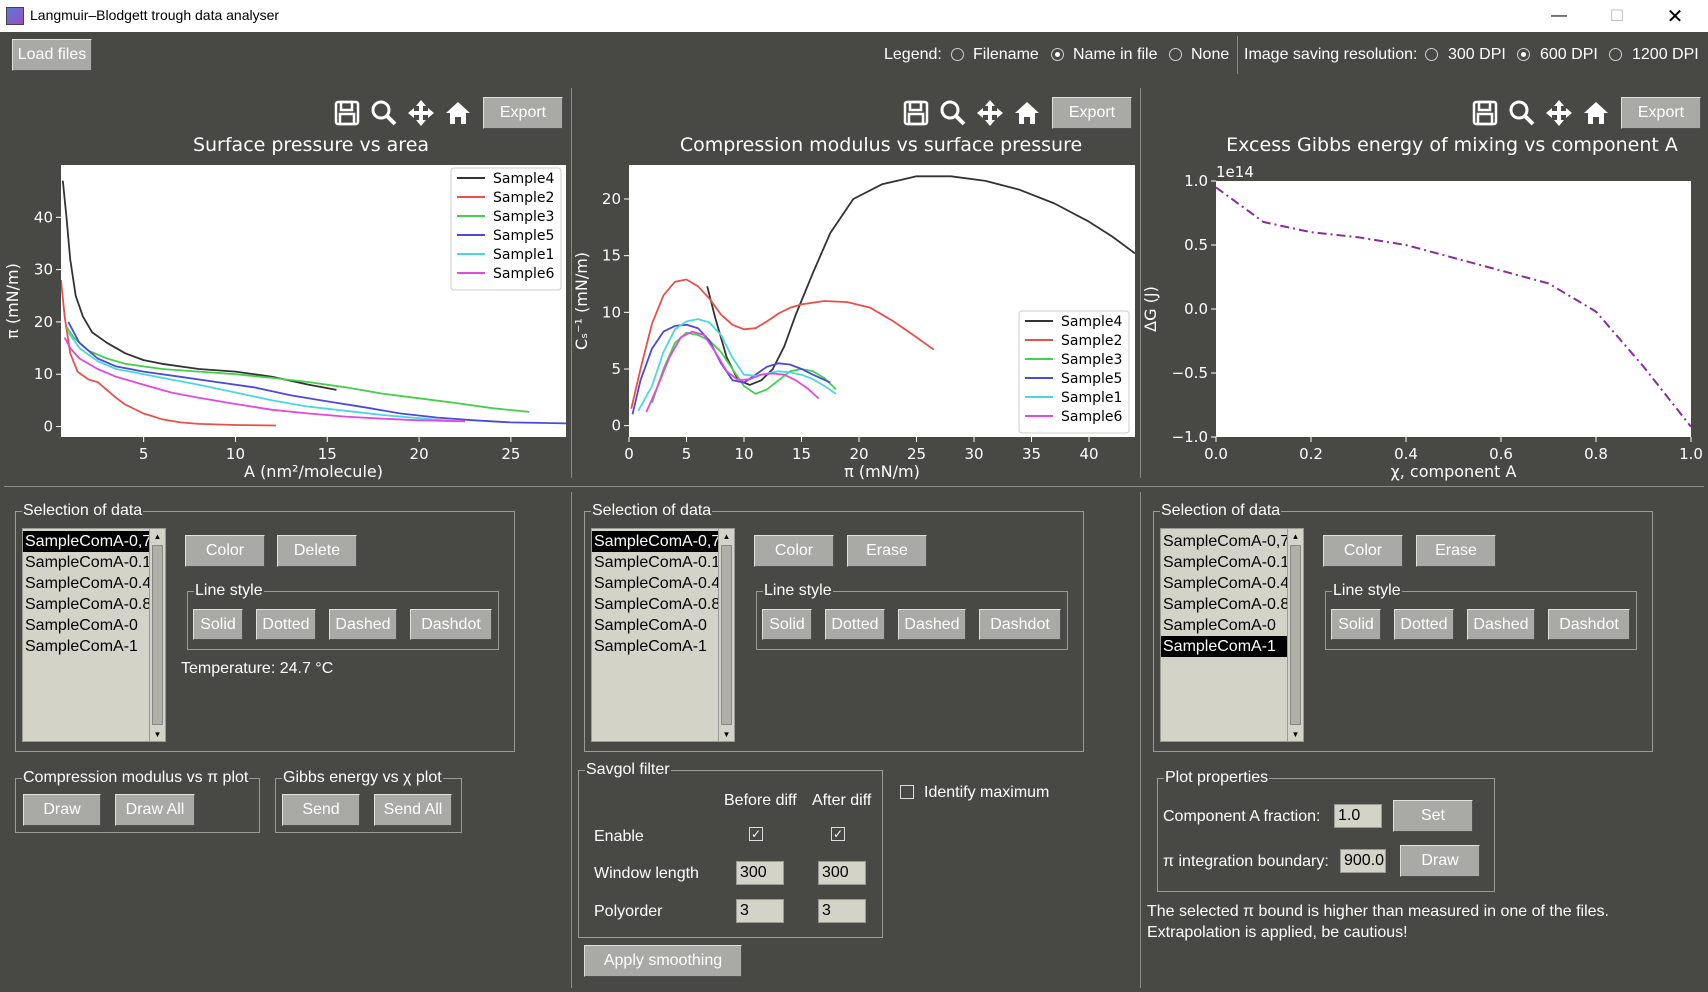 This screenshot has height=992, width=1708. I want to click on polyorder-after-input, so click(842, 911).